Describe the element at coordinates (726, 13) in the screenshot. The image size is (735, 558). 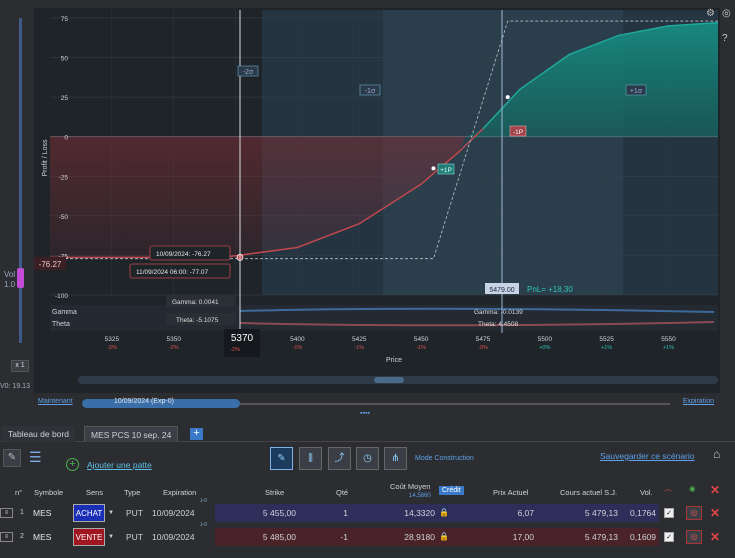
I see `target-icon: ◎` at that location.